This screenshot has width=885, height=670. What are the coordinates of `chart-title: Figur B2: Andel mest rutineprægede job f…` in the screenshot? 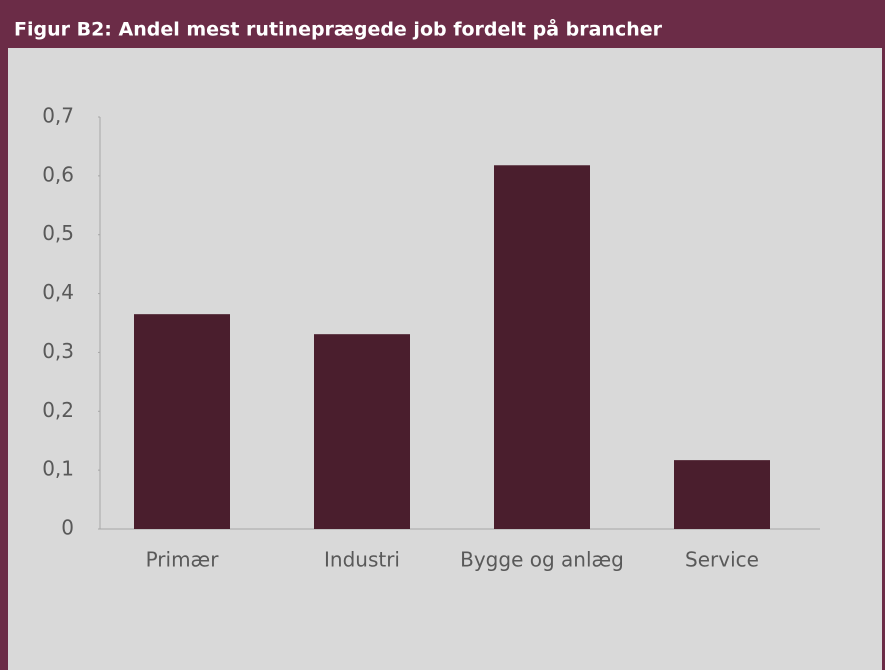 It's located at (338, 29).